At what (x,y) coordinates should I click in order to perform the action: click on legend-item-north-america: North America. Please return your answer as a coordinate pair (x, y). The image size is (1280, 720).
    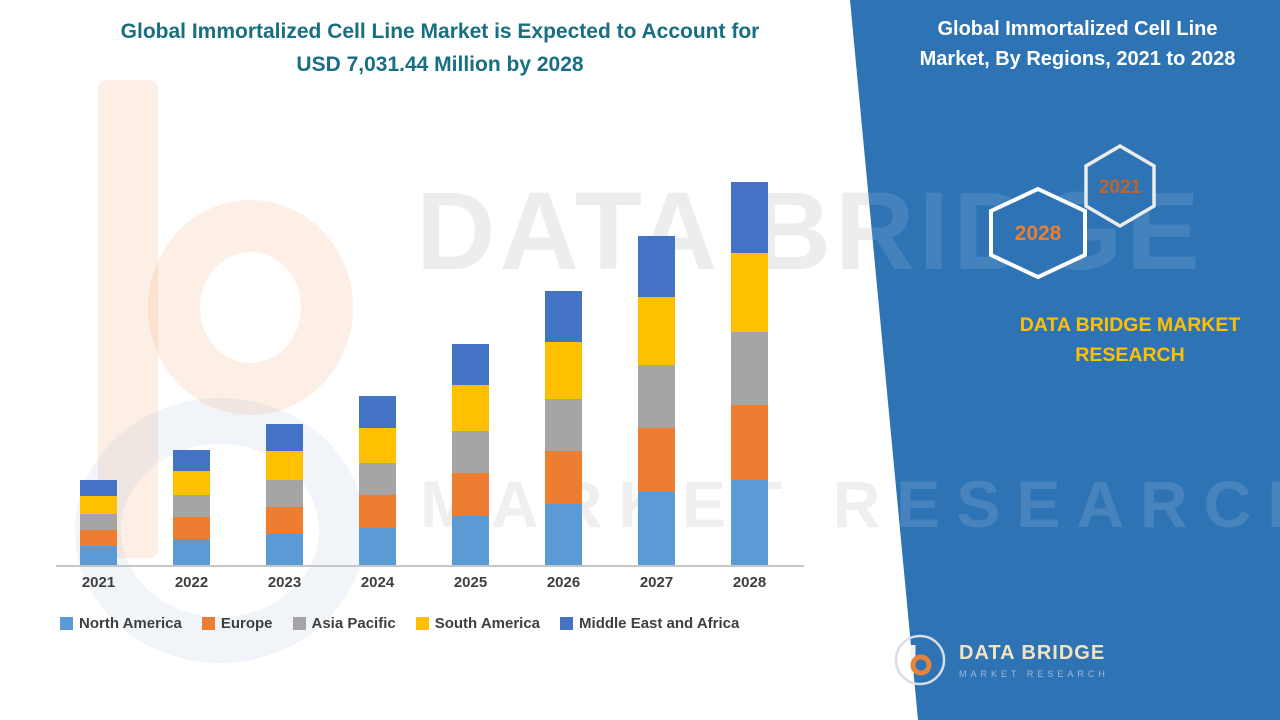
    Looking at the image, I should click on (121, 623).